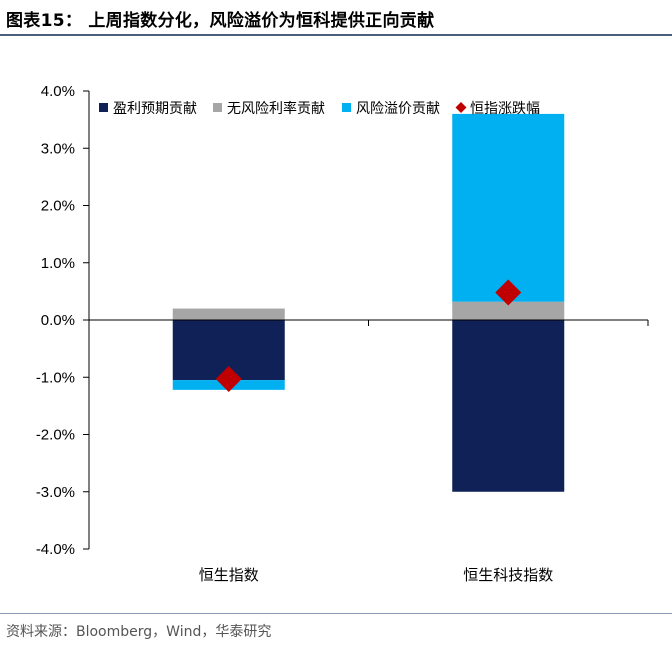 The width and height of the screenshot is (672, 654). Describe the element at coordinates (398, 109) in the screenshot. I see `legend-label: 风险溢价贡献` at that location.